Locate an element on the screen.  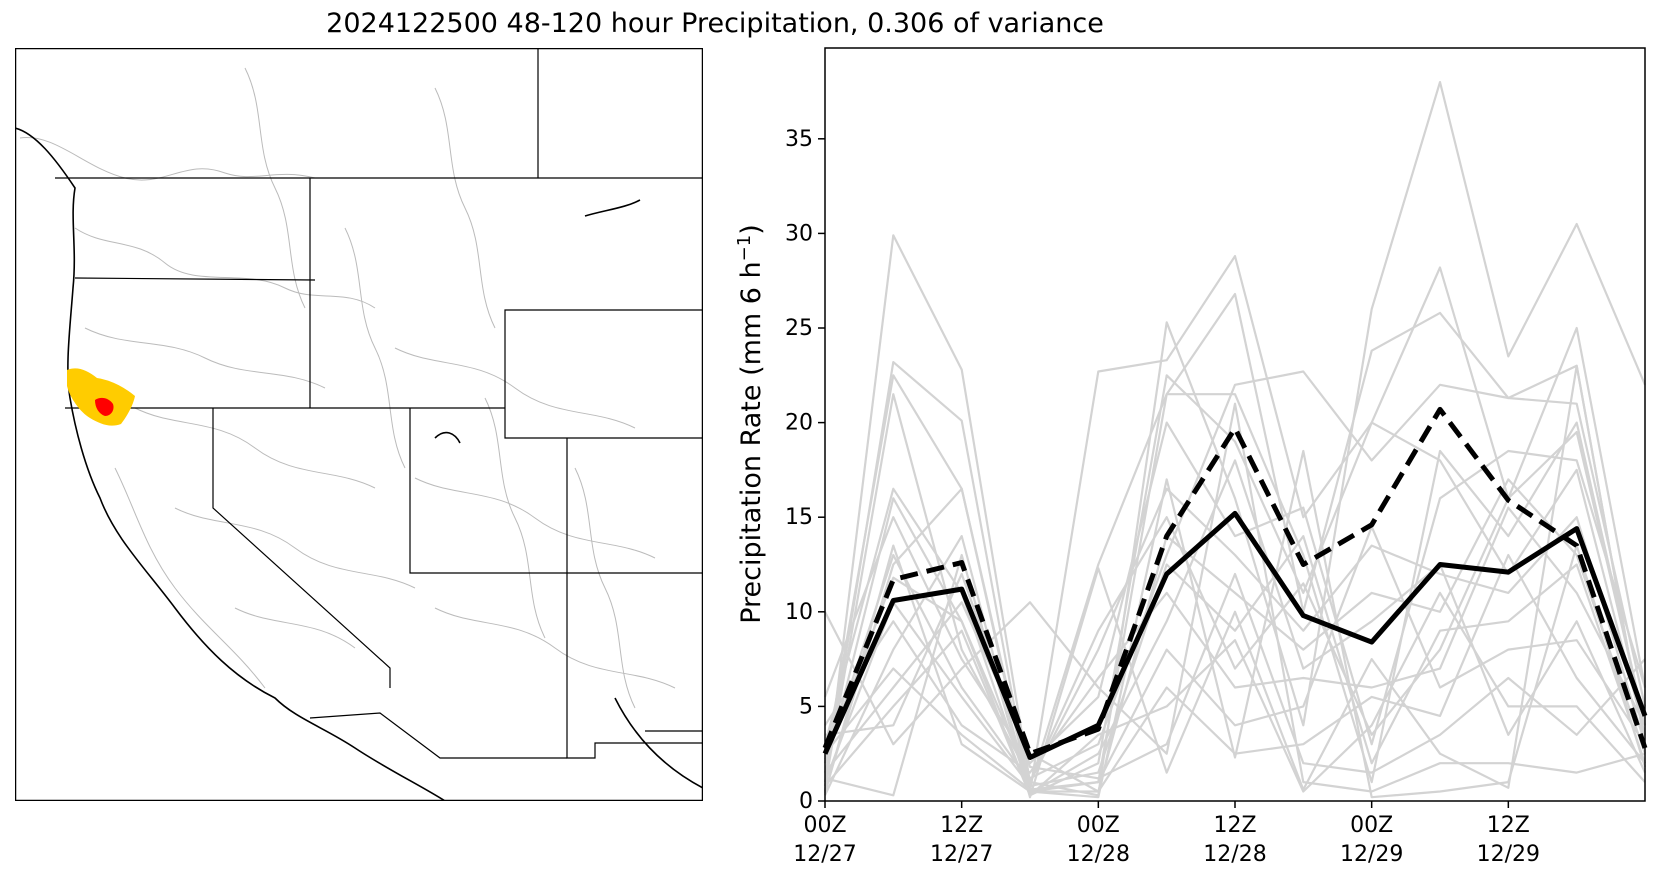
y-tick-label: 10 is located at coordinates (799, 612).